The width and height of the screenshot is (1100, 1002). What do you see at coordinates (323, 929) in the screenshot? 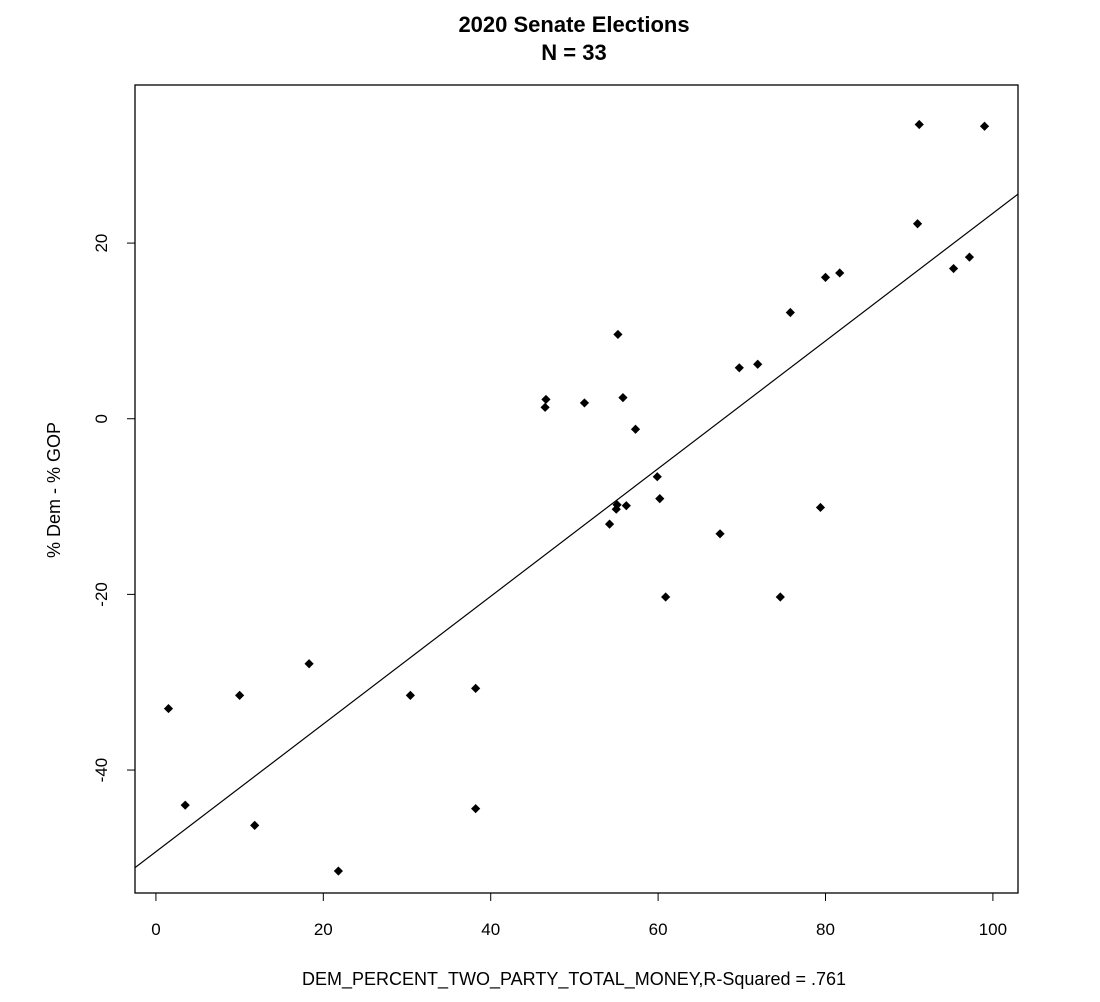
I see `x-tick-label: 20` at bounding box center [323, 929].